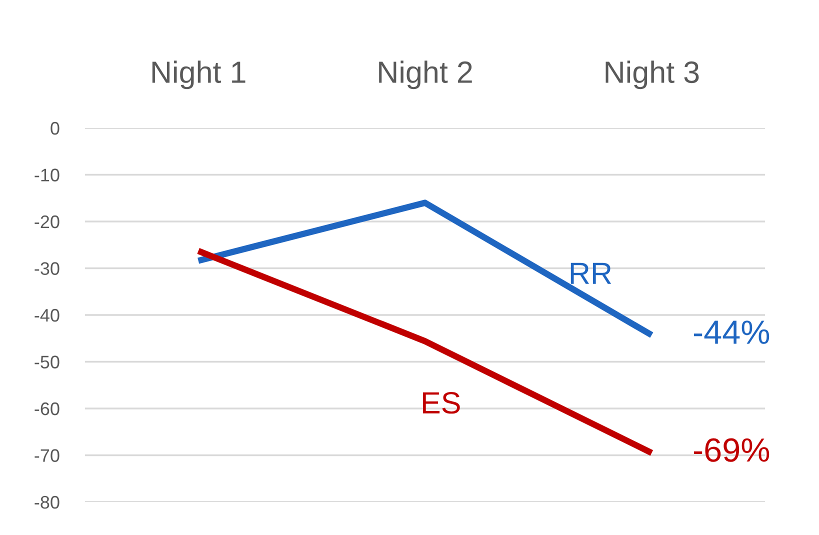  Describe the element at coordinates (47, 455) in the screenshot. I see `y-tick-label: -70` at that location.